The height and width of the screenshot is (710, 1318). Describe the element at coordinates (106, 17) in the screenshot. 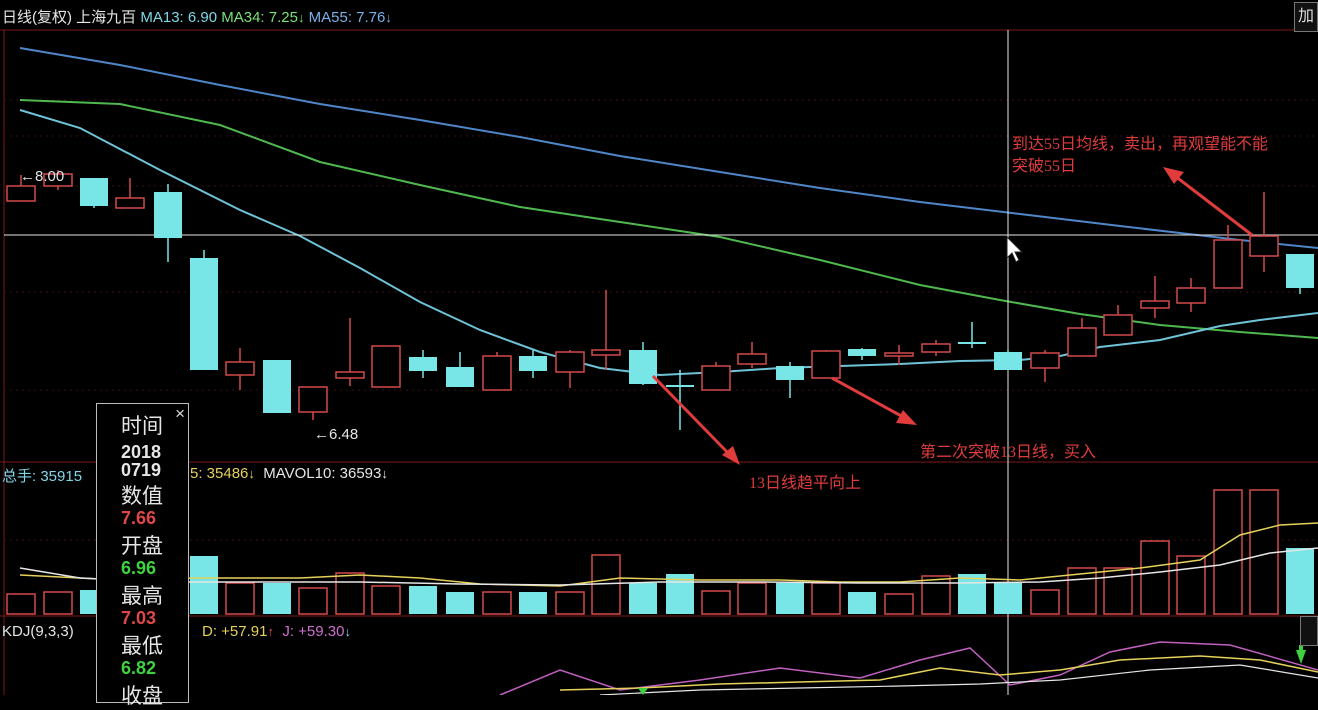

I see `stock-name: 上海九百` at that location.